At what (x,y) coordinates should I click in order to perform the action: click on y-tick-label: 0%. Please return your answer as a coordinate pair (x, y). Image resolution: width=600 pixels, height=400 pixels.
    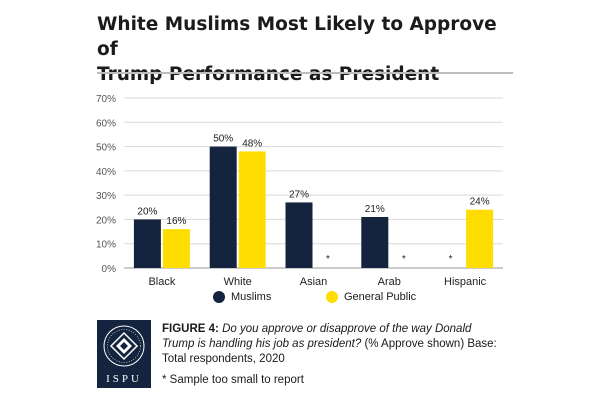
    Looking at the image, I should click on (109, 269).